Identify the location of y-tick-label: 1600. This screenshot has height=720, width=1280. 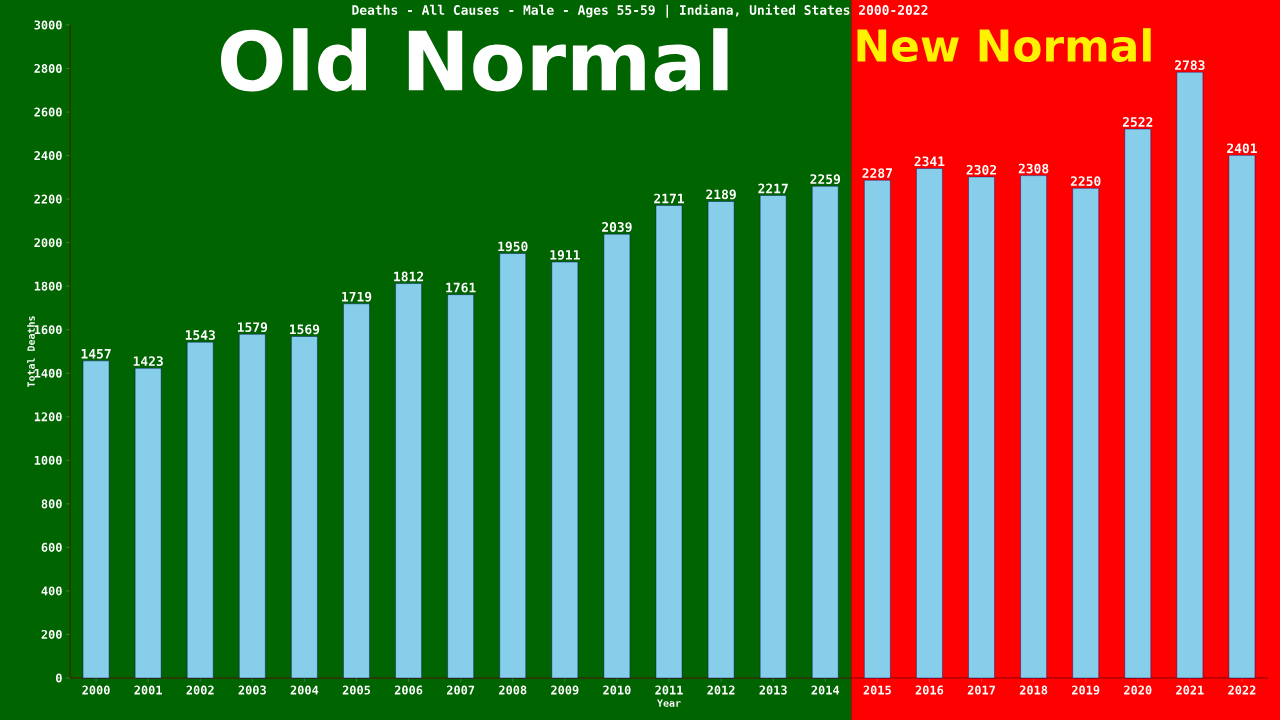
(48, 330).